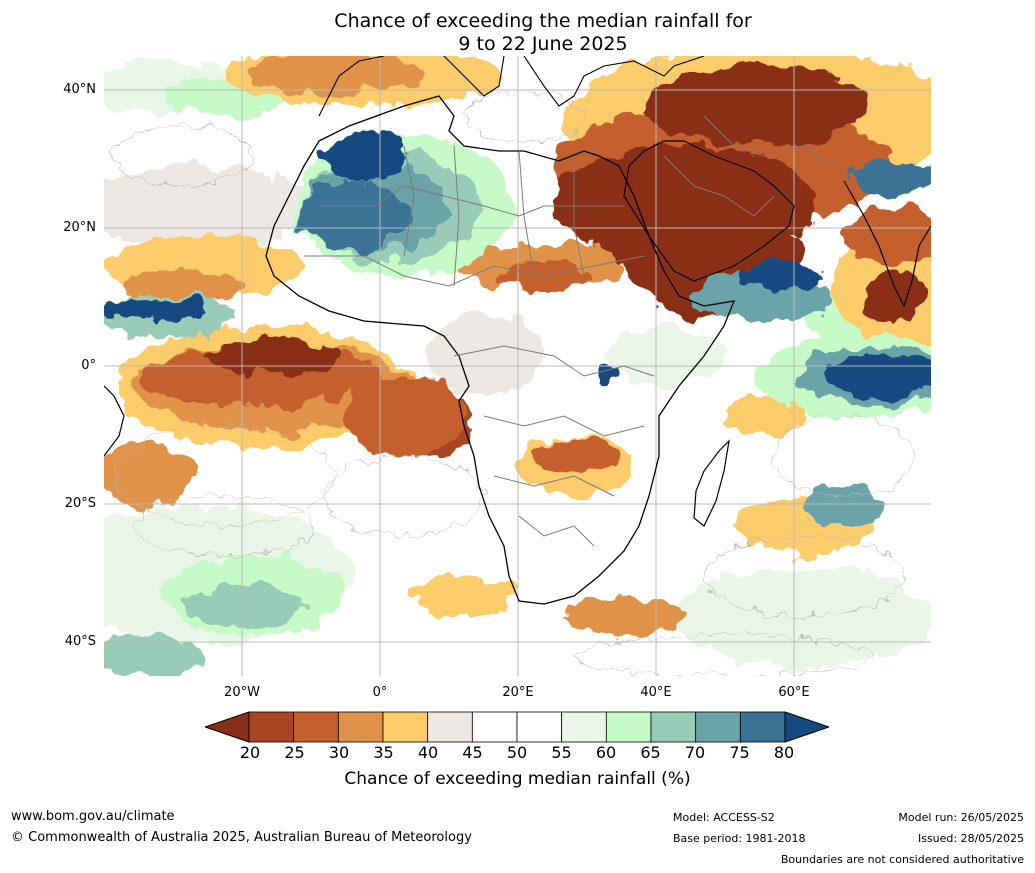 The image size is (1035, 873). What do you see at coordinates (739, 838) in the screenshot?
I see `base-period: Base period: 1981-2018` at bounding box center [739, 838].